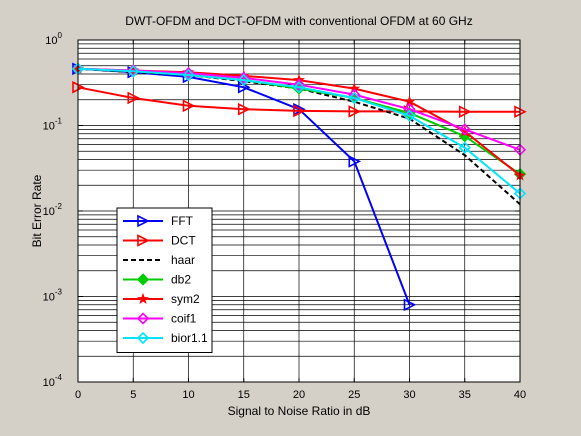 The width and height of the screenshot is (581, 436). Describe the element at coordinates (78, 395) in the screenshot. I see `x-tick-label: 0` at that location.